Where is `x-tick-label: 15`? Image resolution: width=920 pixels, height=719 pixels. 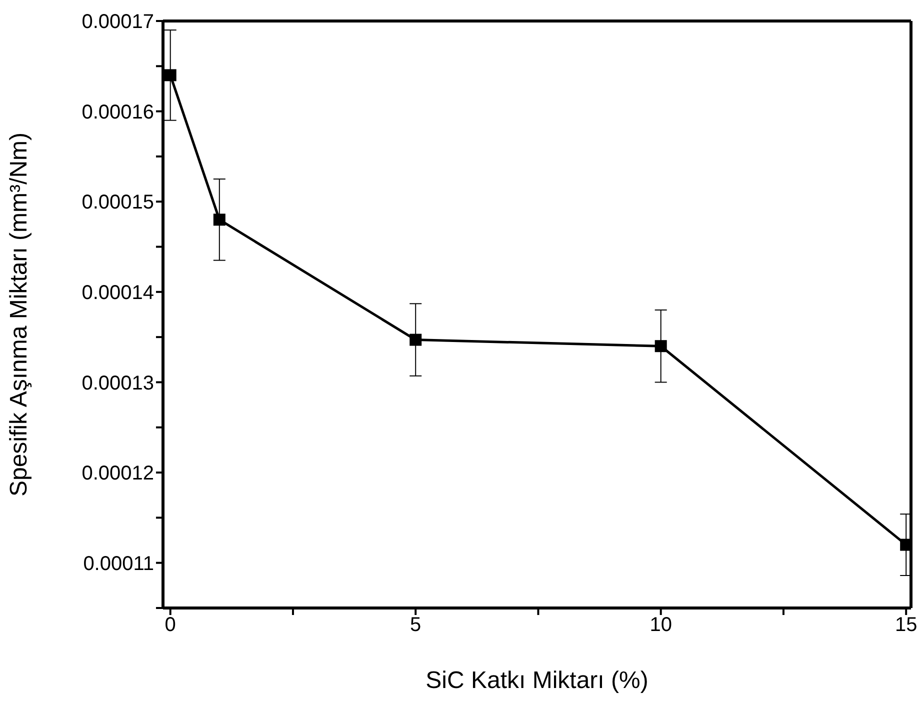
x-tick-label: 15 is located at coordinates (906, 625).